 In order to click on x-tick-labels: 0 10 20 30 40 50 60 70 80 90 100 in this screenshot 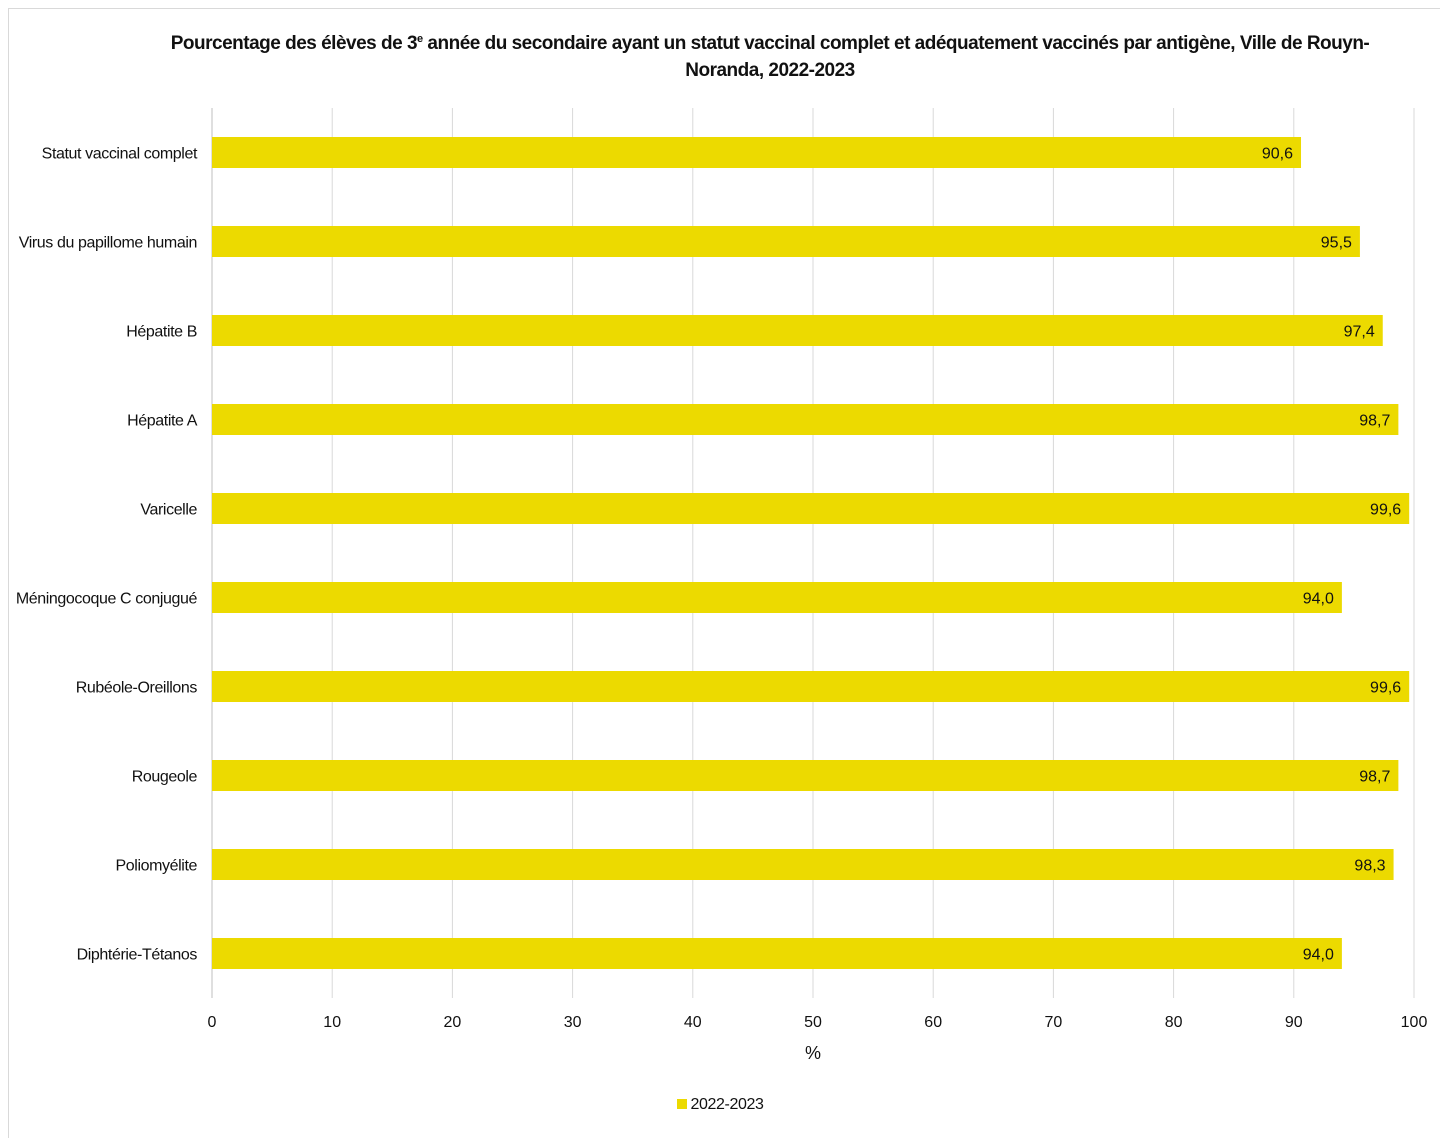, I will do `click(818, 1022)`.